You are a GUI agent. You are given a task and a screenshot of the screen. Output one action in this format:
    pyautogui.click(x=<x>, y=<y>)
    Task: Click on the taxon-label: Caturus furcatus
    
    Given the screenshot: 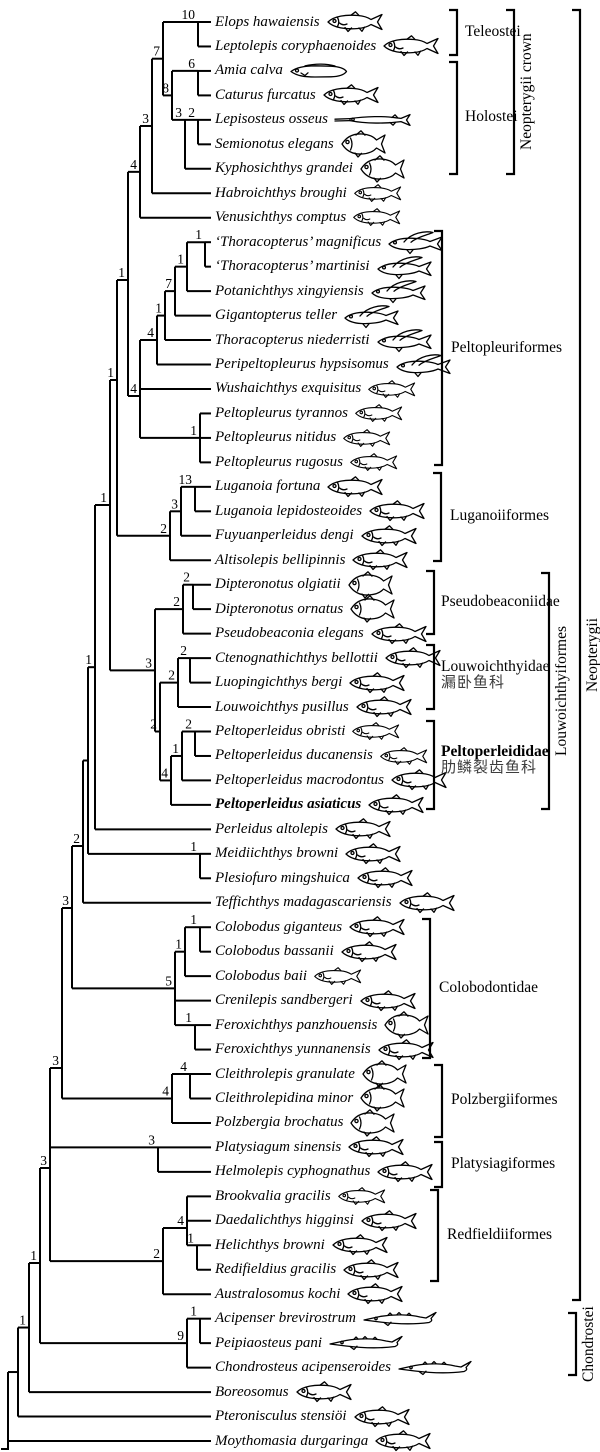 What is the action you would take?
    pyautogui.click(x=265, y=94)
    